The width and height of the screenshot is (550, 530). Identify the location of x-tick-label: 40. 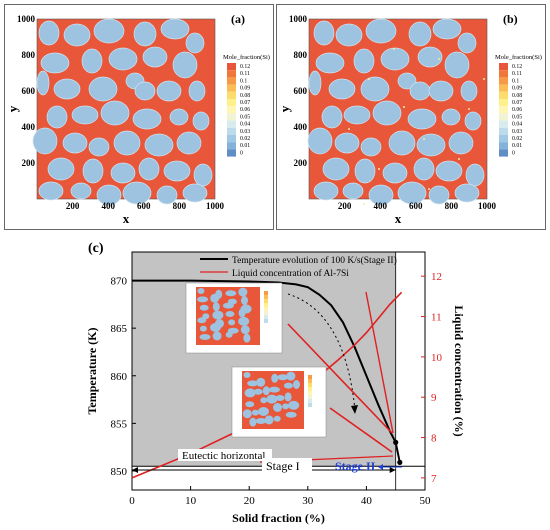
(367, 501).